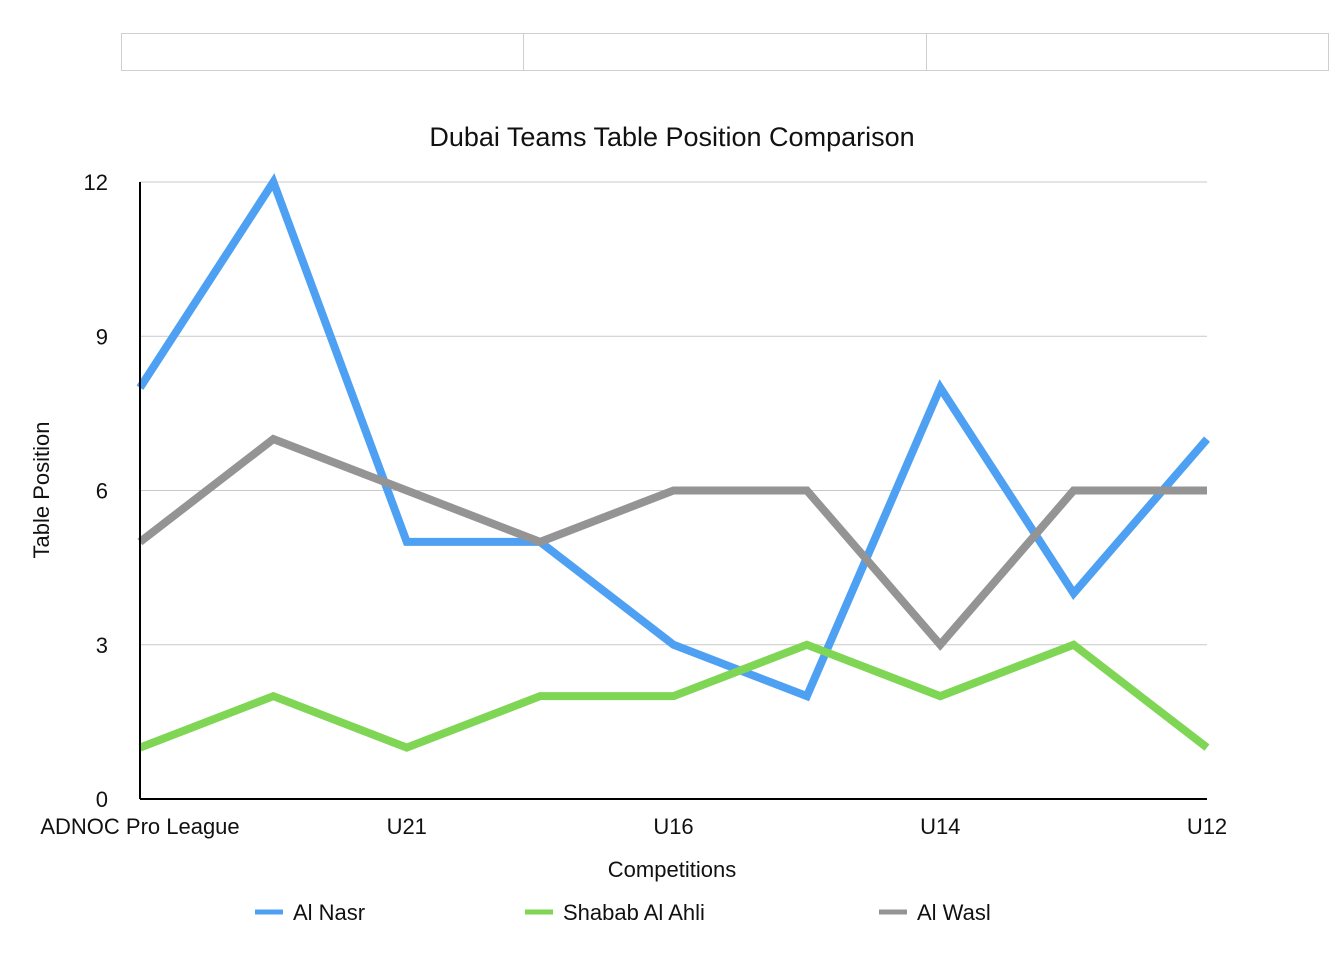  I want to click on y-axis-title: Table Position, so click(41, 490).